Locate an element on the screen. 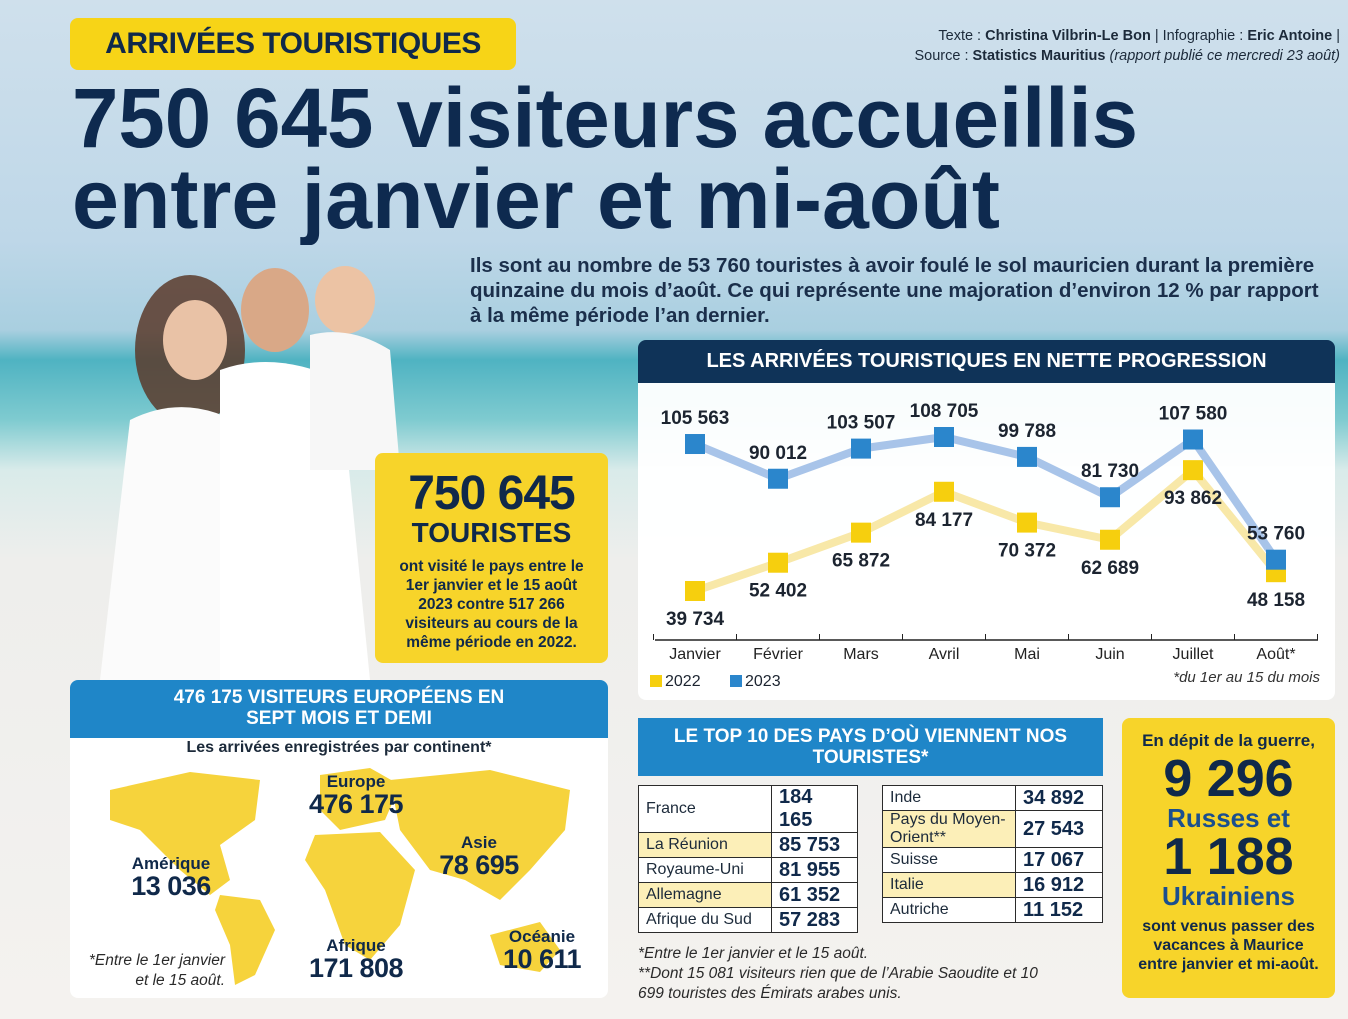 This screenshot has width=1348, height=1019. continent-shapes is located at coordinates (340, 876).